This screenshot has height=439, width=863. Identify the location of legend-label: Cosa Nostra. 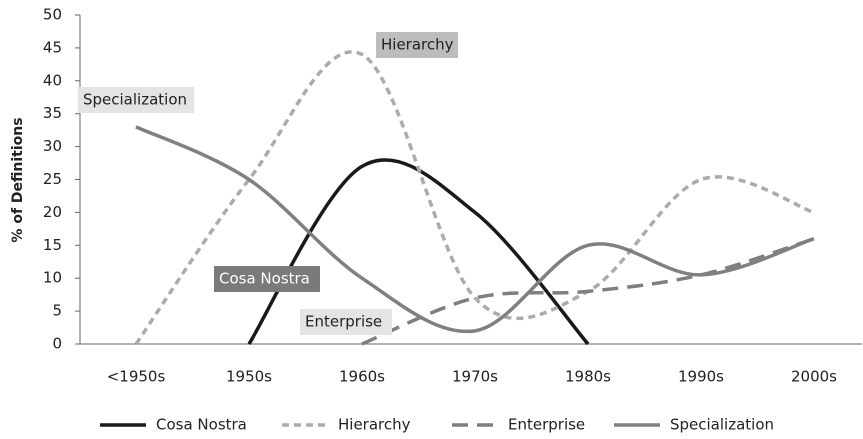
(201, 425).